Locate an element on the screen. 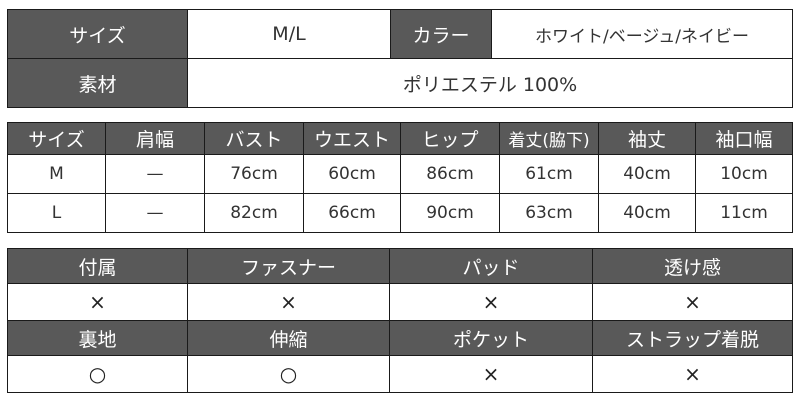 The height and width of the screenshot is (402, 800). cell: 82cm is located at coordinates (254, 213).